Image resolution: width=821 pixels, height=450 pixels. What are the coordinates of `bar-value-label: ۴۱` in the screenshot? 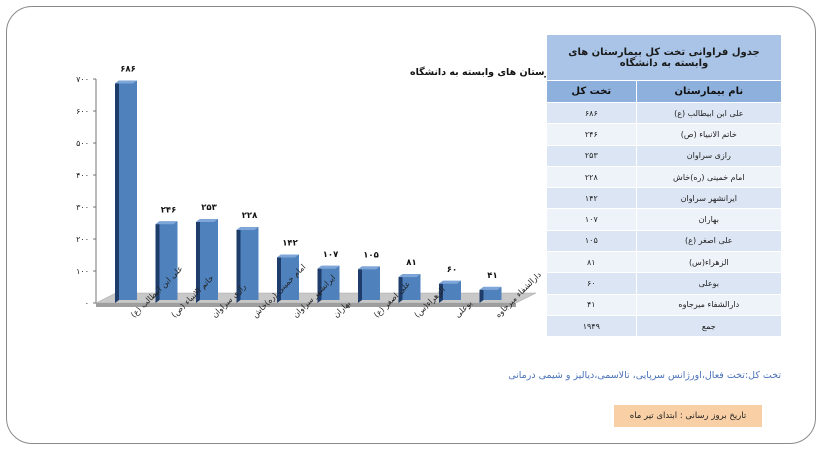 It's located at (492, 276).